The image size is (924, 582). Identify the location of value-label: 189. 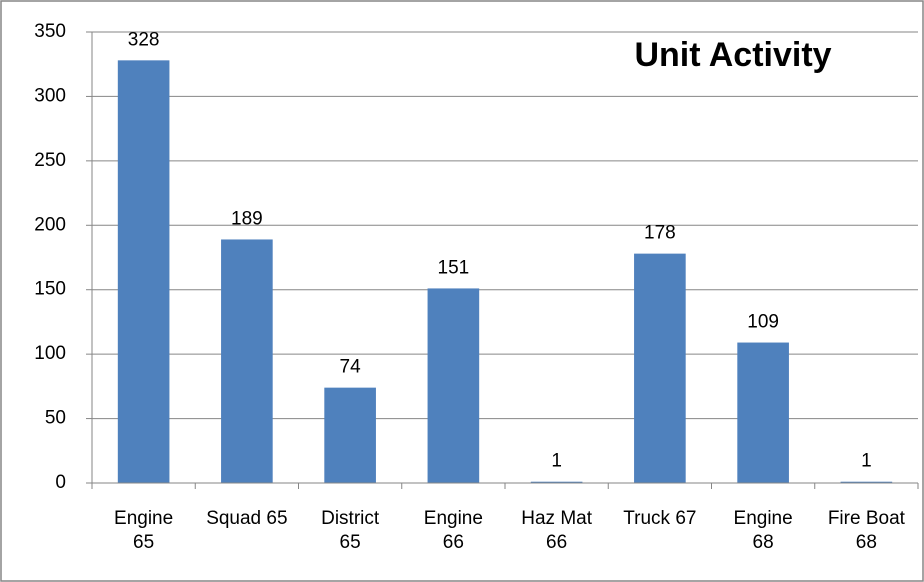
(247, 218).